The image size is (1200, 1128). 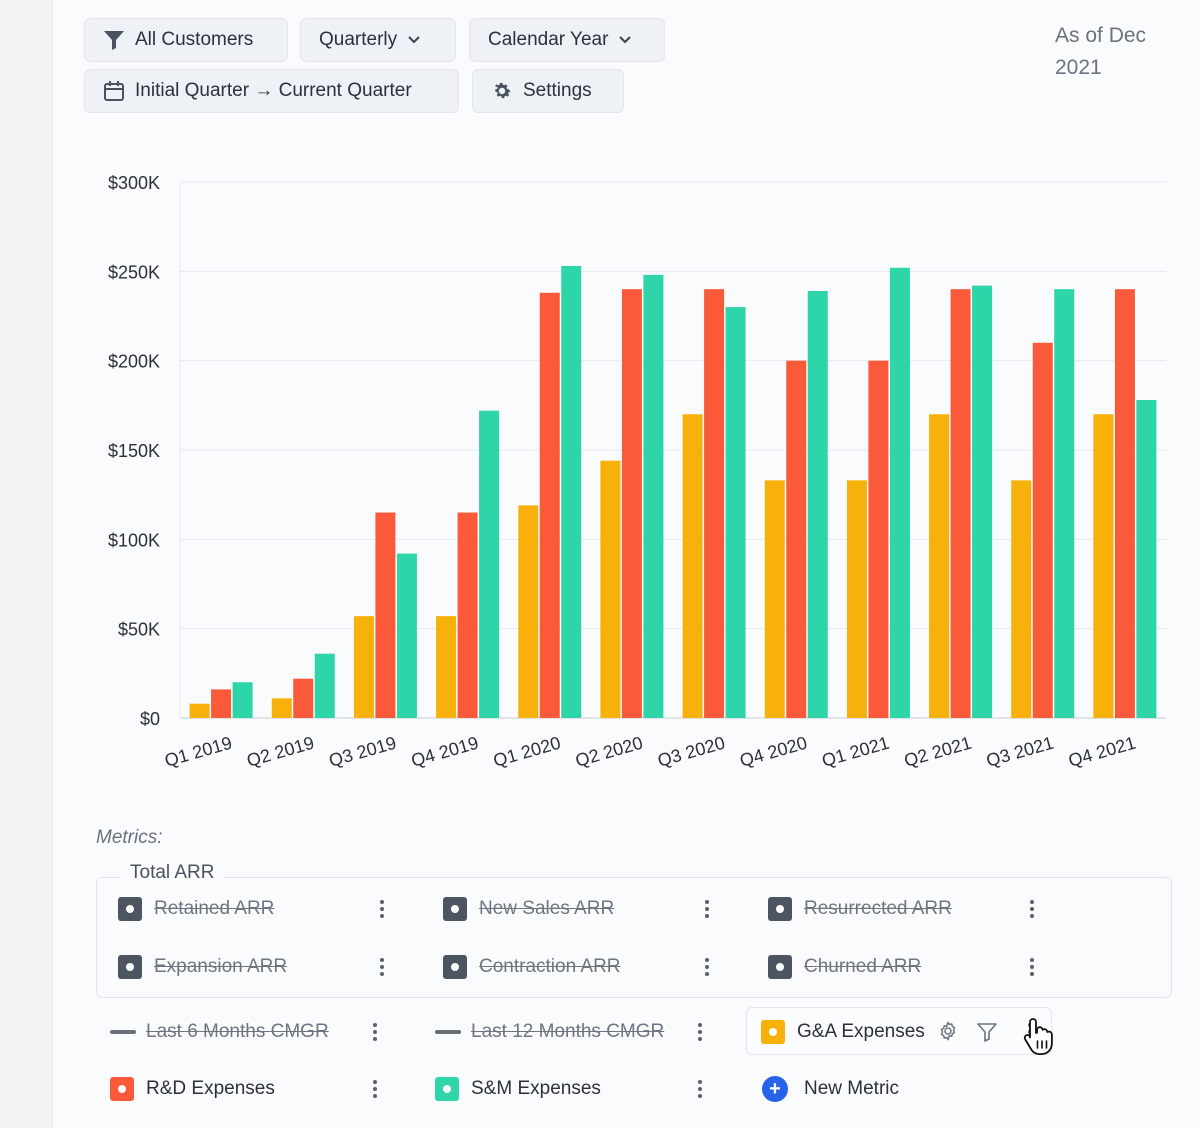 I want to click on metric-last-12-months-cmgr: Last 12 Months CMGR, so click(x=549, y=1032).